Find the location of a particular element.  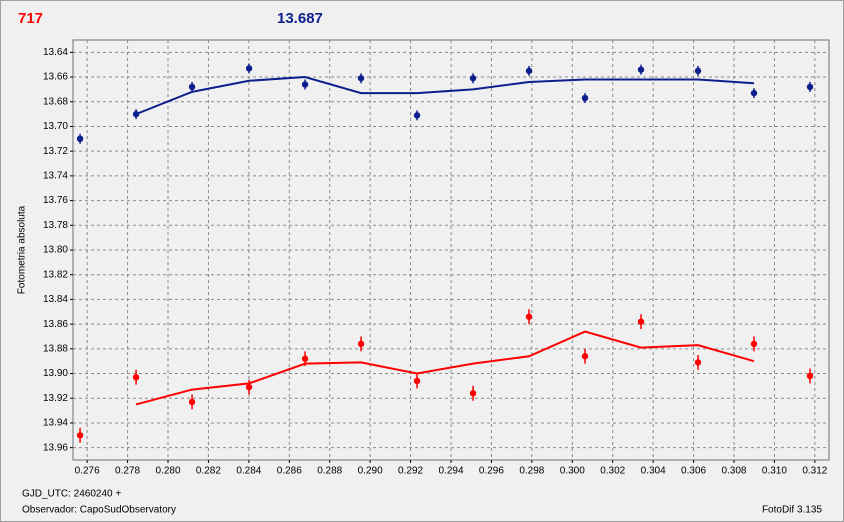

y-axis-label: Fotometria absoluta is located at coordinates (22, 249).